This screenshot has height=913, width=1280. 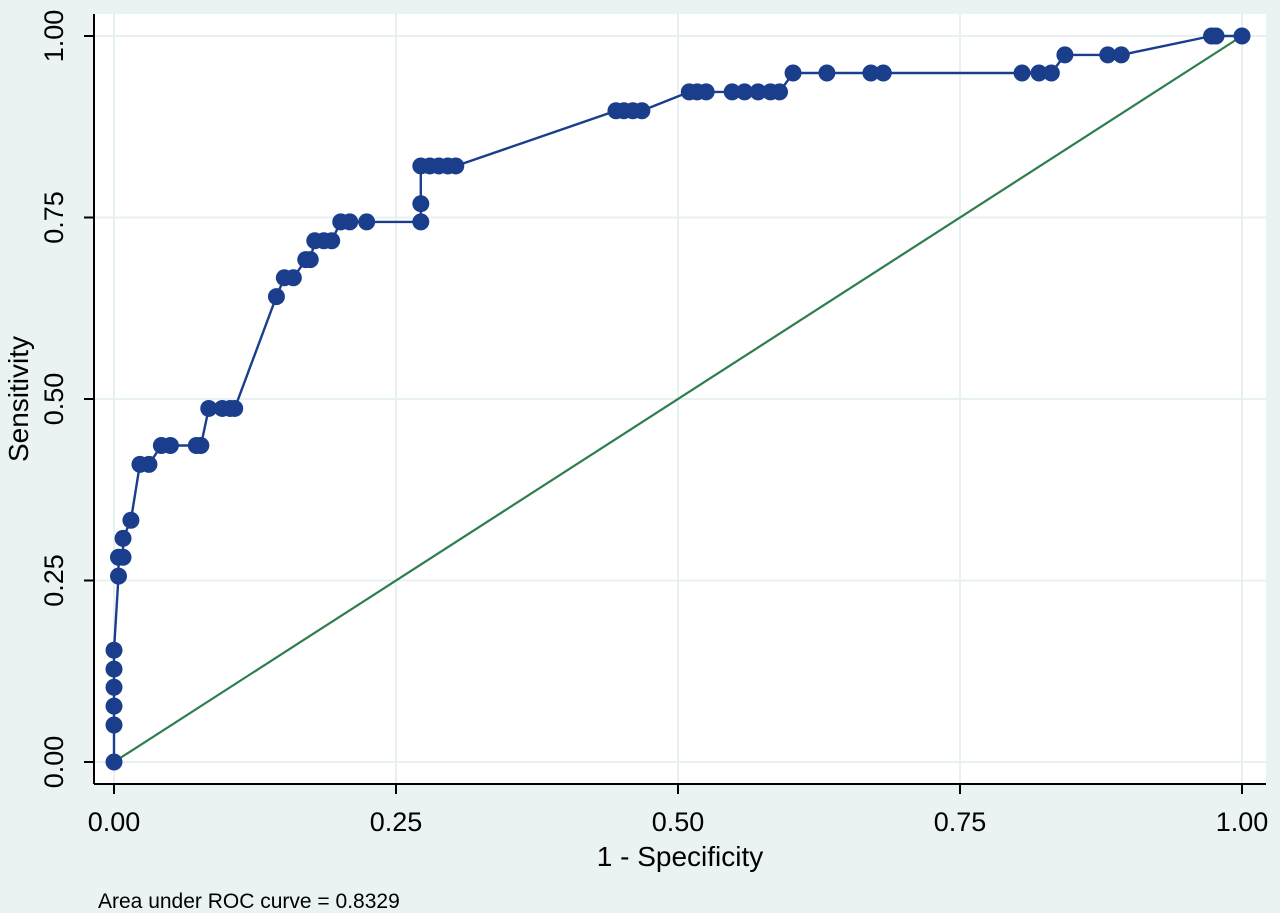 What do you see at coordinates (54, 580) in the screenshot?
I see `y-tick-label-1: 0.25` at bounding box center [54, 580].